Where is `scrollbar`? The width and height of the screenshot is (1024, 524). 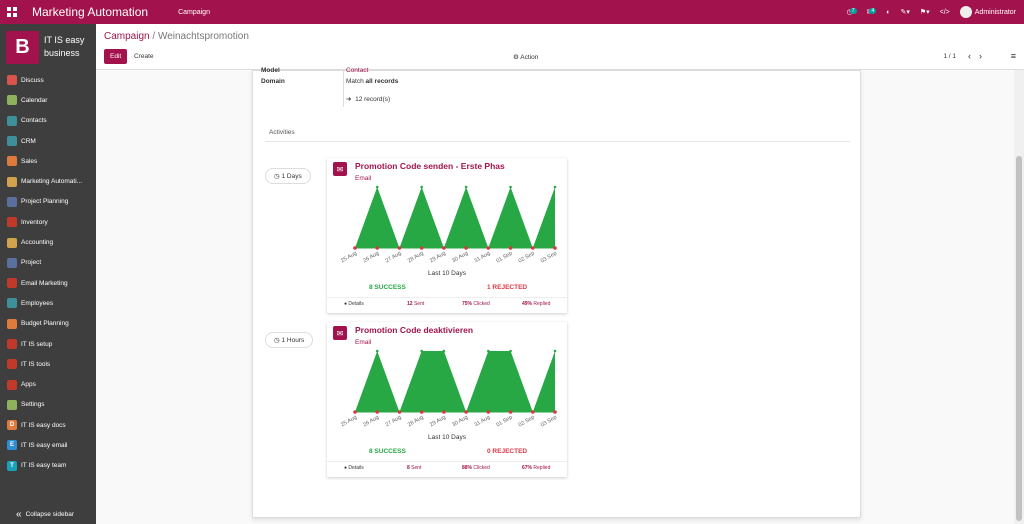
scrollbar is located at coordinates (1019, 297).